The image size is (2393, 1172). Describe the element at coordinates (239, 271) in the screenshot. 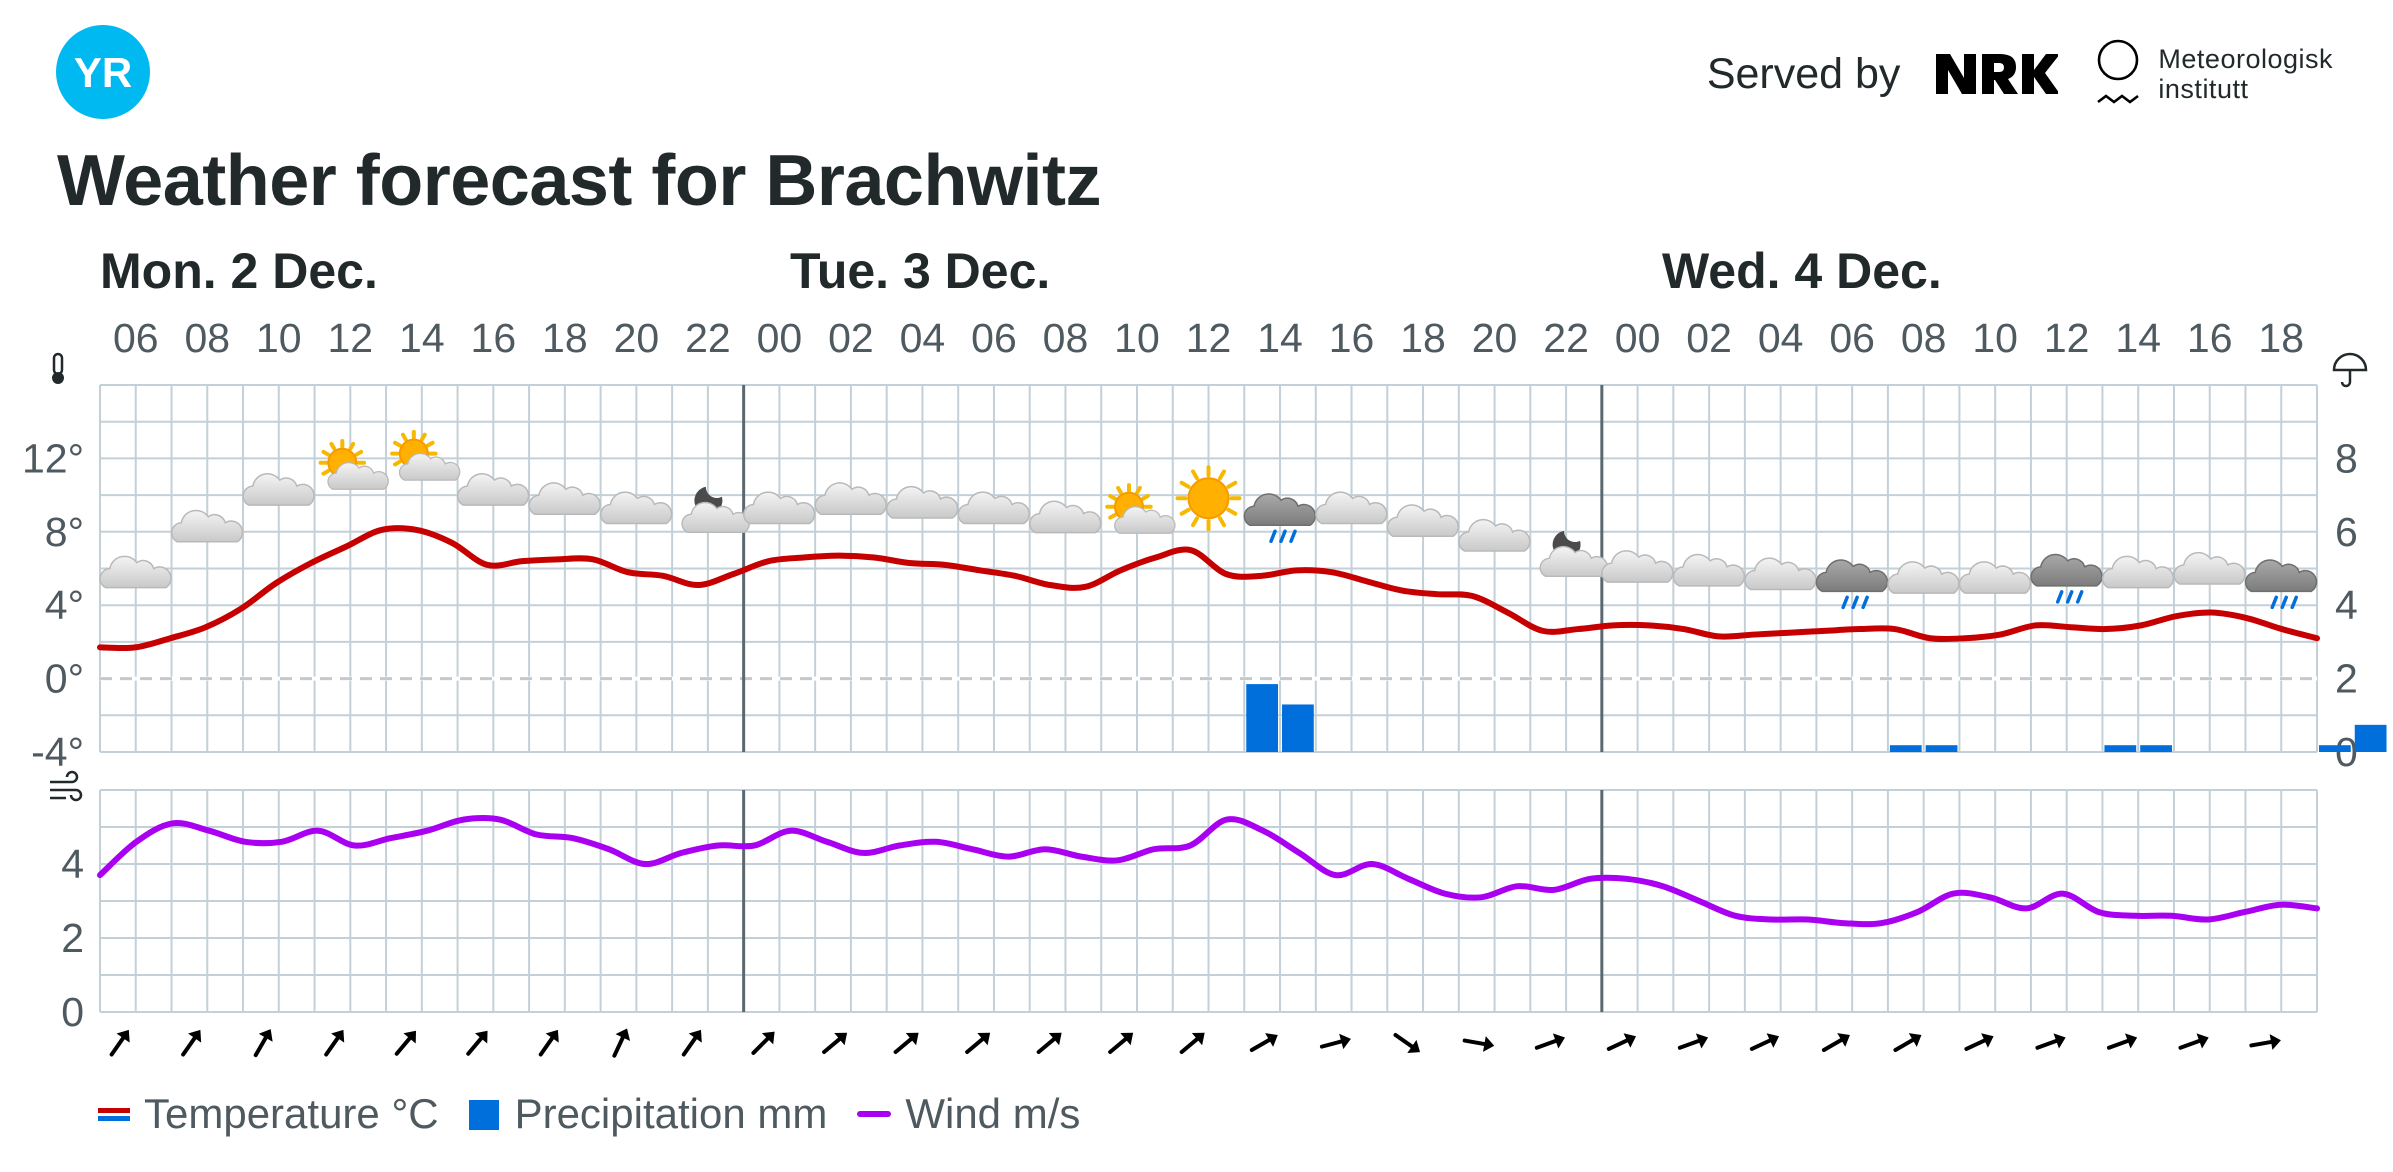

I see `day-label: Mon. 2 Dec.` at that location.